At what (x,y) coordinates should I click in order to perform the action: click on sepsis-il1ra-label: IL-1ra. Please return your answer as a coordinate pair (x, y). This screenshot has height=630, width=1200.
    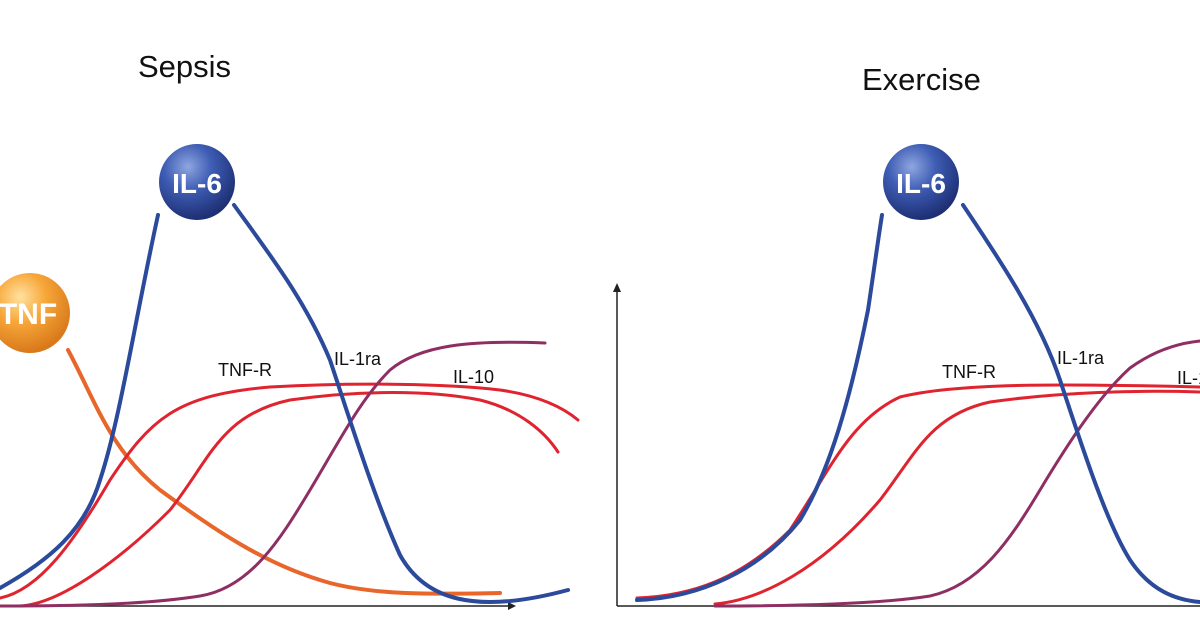
    Looking at the image, I should click on (358, 359).